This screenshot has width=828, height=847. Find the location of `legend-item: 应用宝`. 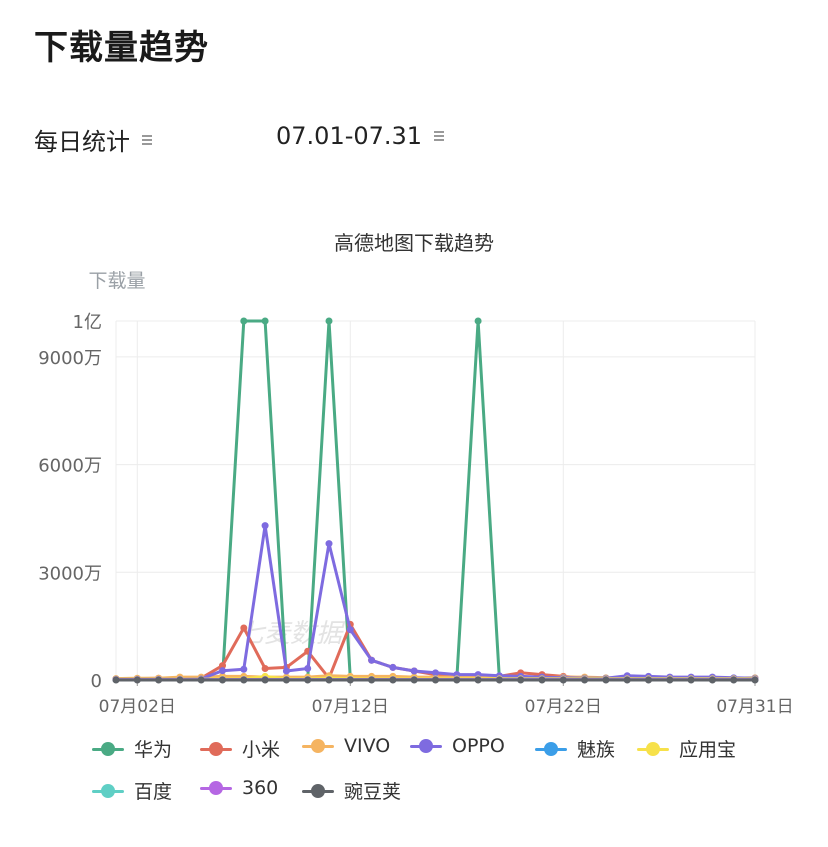

legend-item: 应用宝 is located at coordinates (686, 748).